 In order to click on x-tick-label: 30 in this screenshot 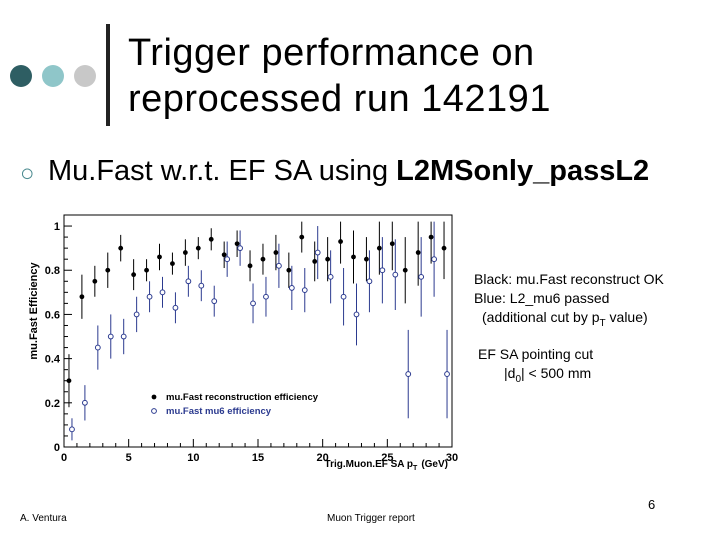, I will do `click(452, 458)`.